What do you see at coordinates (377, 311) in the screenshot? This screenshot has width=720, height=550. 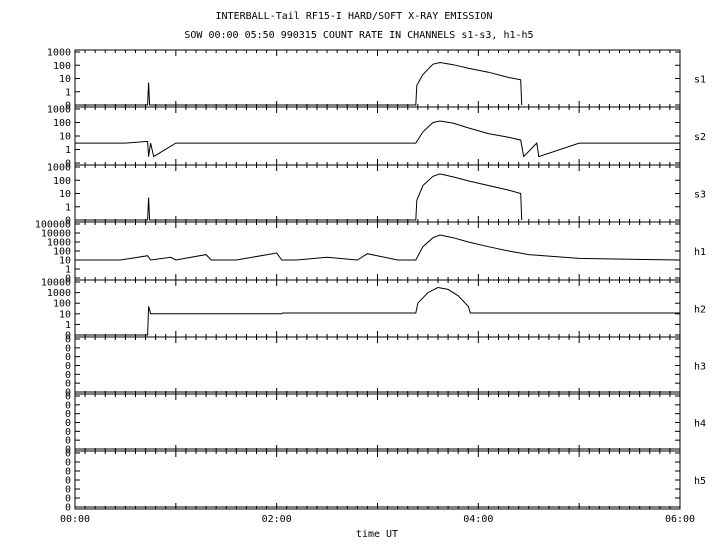 I see `series-line-h2` at bounding box center [377, 311].